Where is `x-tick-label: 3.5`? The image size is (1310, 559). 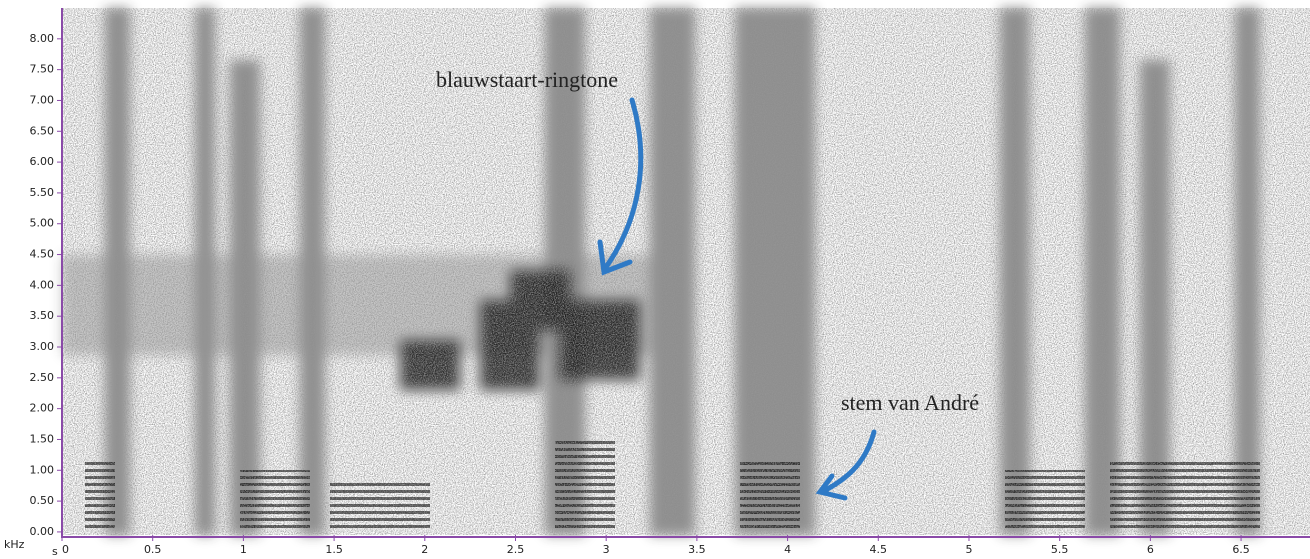
x-tick-label: 3.5 is located at coordinates (697, 549).